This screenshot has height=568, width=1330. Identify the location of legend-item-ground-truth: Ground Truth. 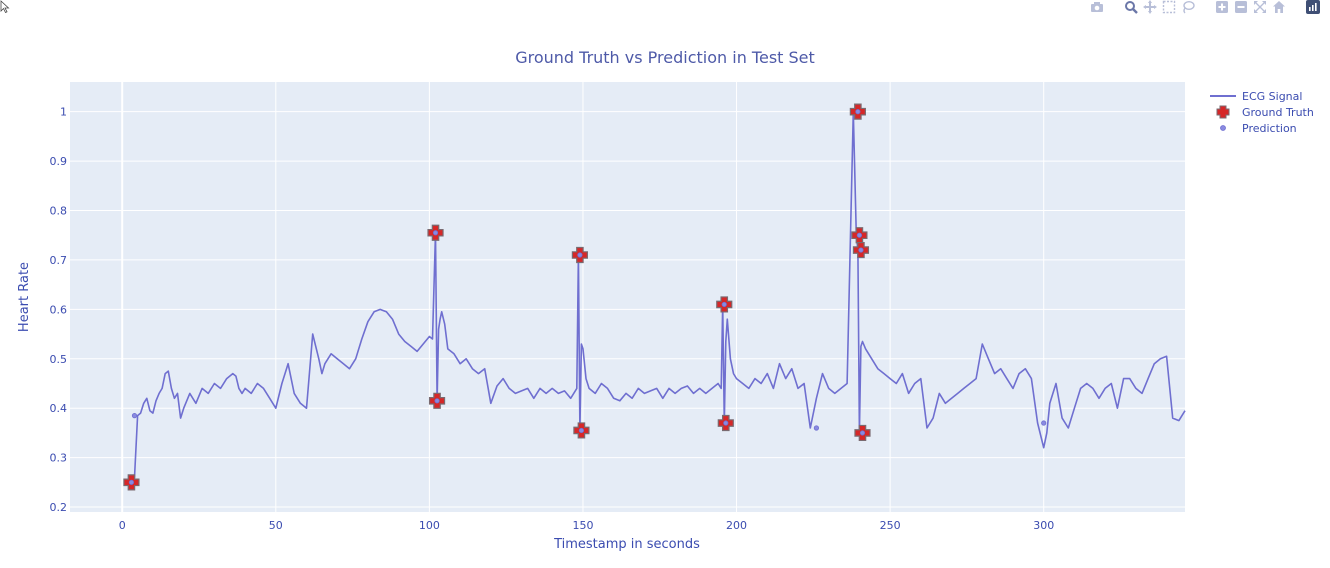
(1262, 112).